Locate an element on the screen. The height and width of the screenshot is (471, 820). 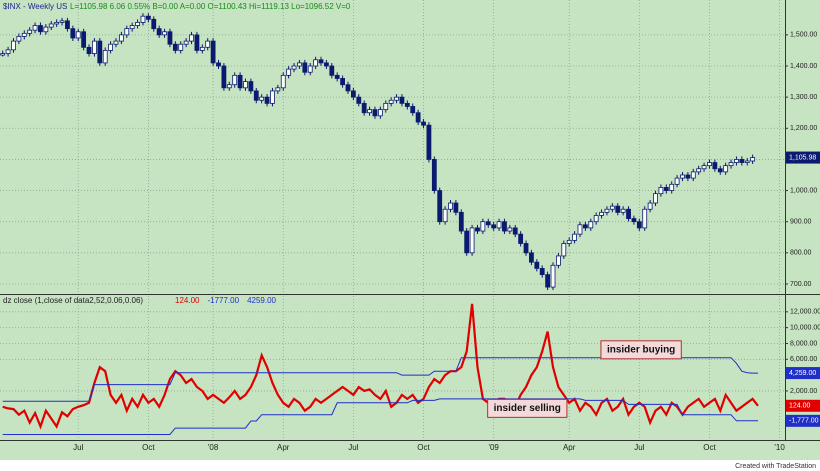
y-tick-label: 1,200.00 is located at coordinates (803, 128).